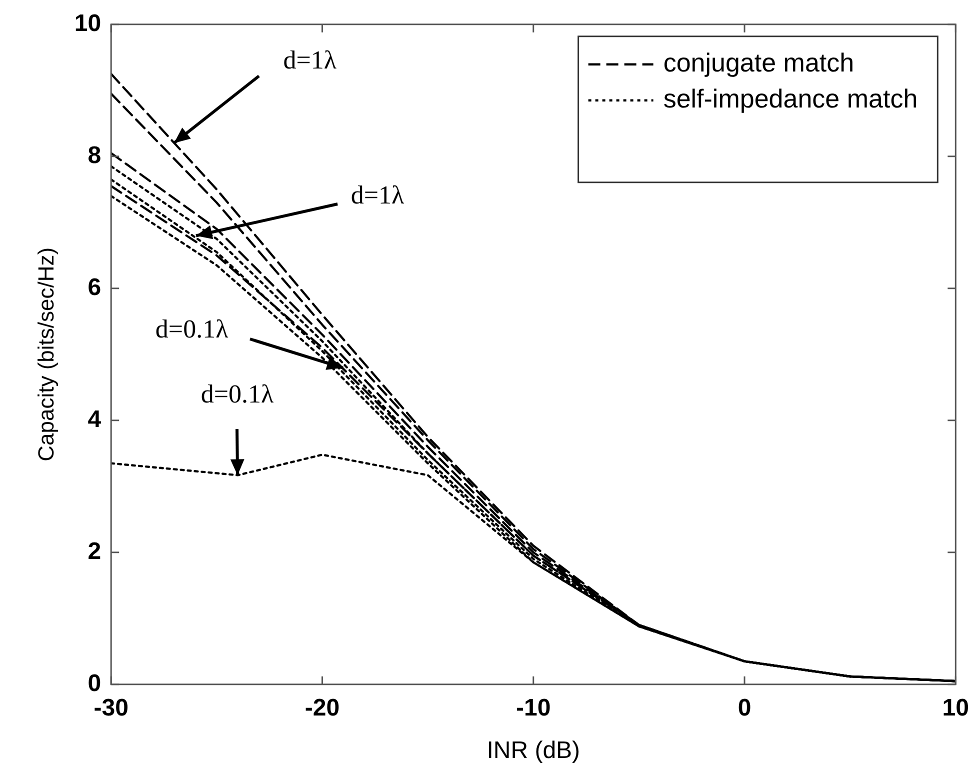  I want to click on y-tick-label: 4, so click(95, 420).